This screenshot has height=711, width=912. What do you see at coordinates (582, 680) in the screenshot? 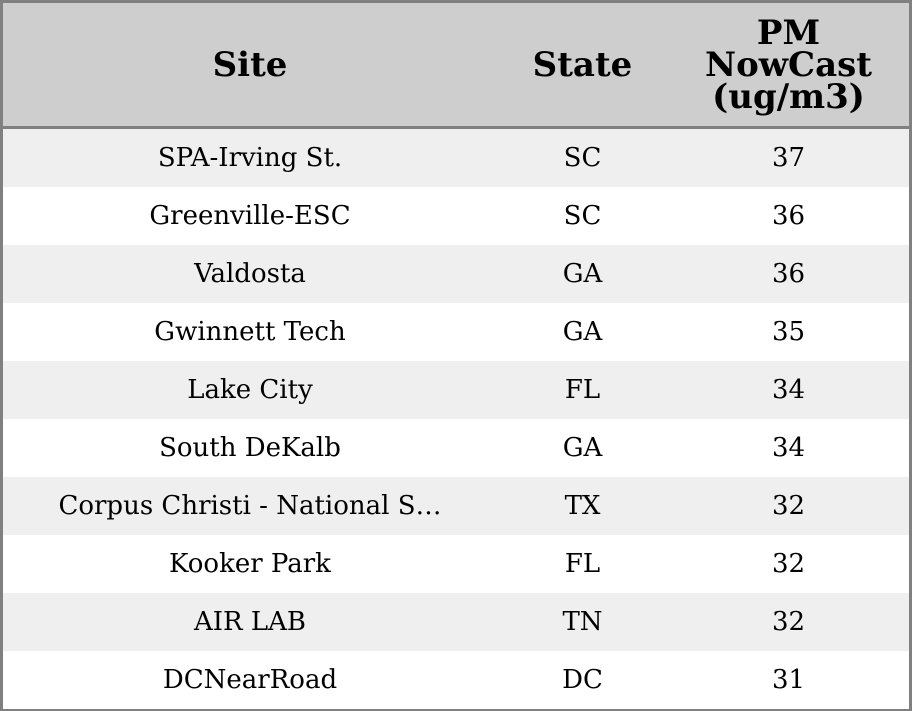
I see `state-cell: DC` at bounding box center [582, 680].